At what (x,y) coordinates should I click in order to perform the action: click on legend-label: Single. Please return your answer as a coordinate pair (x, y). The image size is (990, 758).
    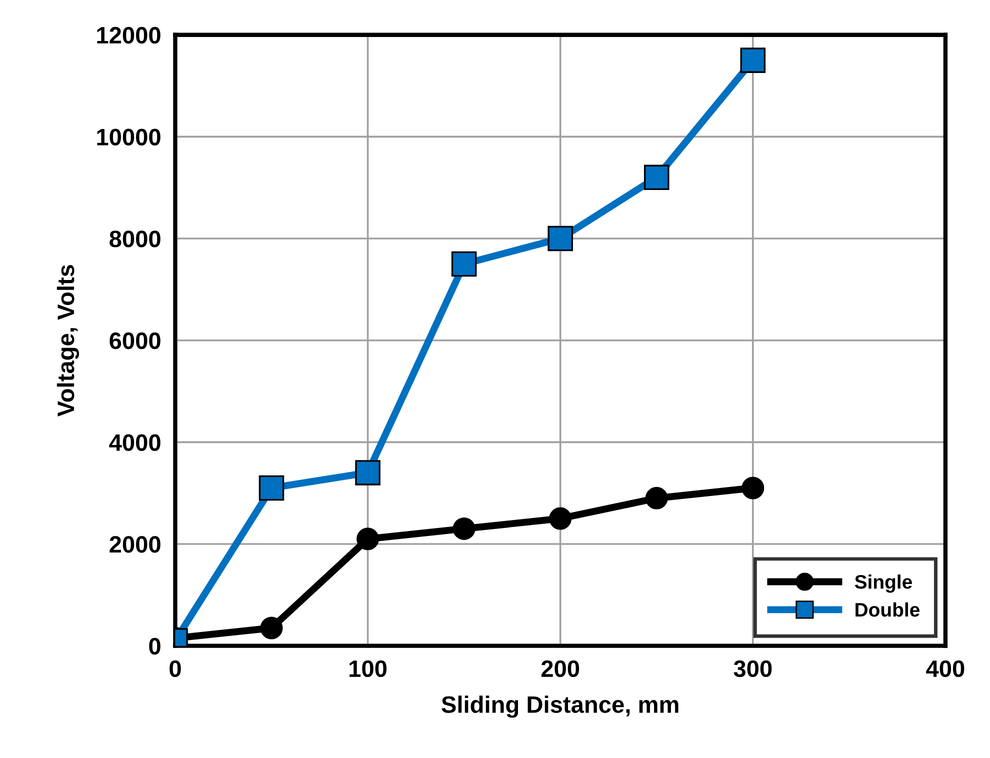
    Looking at the image, I should click on (883, 583).